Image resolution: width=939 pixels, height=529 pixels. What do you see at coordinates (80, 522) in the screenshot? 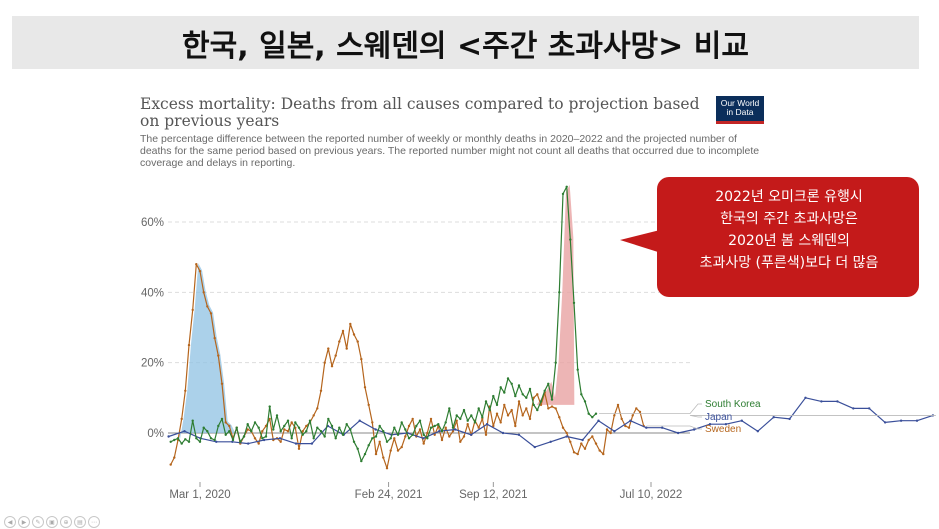
I see `subtitle-icon: ▤` at bounding box center [80, 522].